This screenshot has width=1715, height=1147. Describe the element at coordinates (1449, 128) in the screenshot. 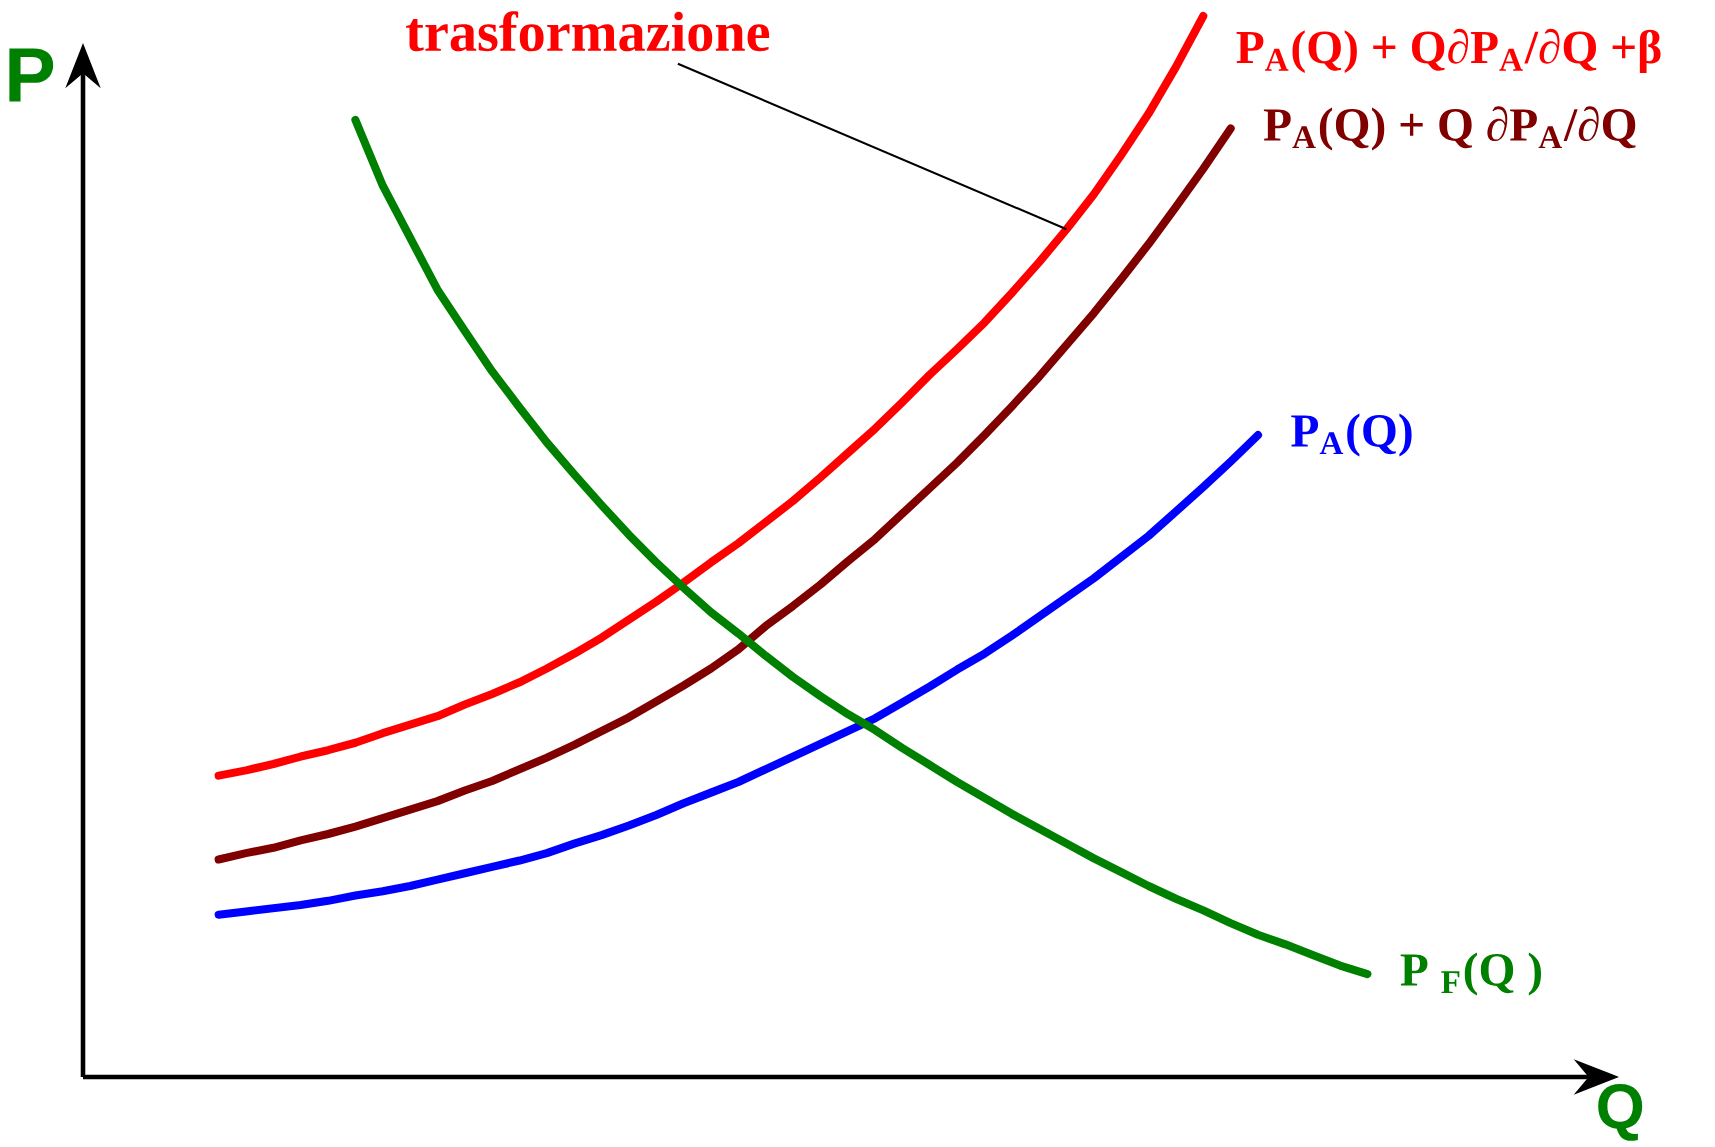

I see `series-label: P$_{A}$(Q) + Q ∂P$_{A}$/∂Q` at that location.